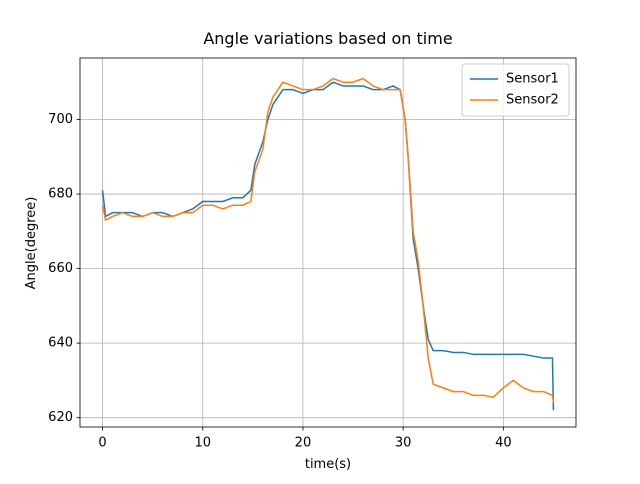 The width and height of the screenshot is (640, 484). I want to click on x-tick-label: 0, so click(102, 443).